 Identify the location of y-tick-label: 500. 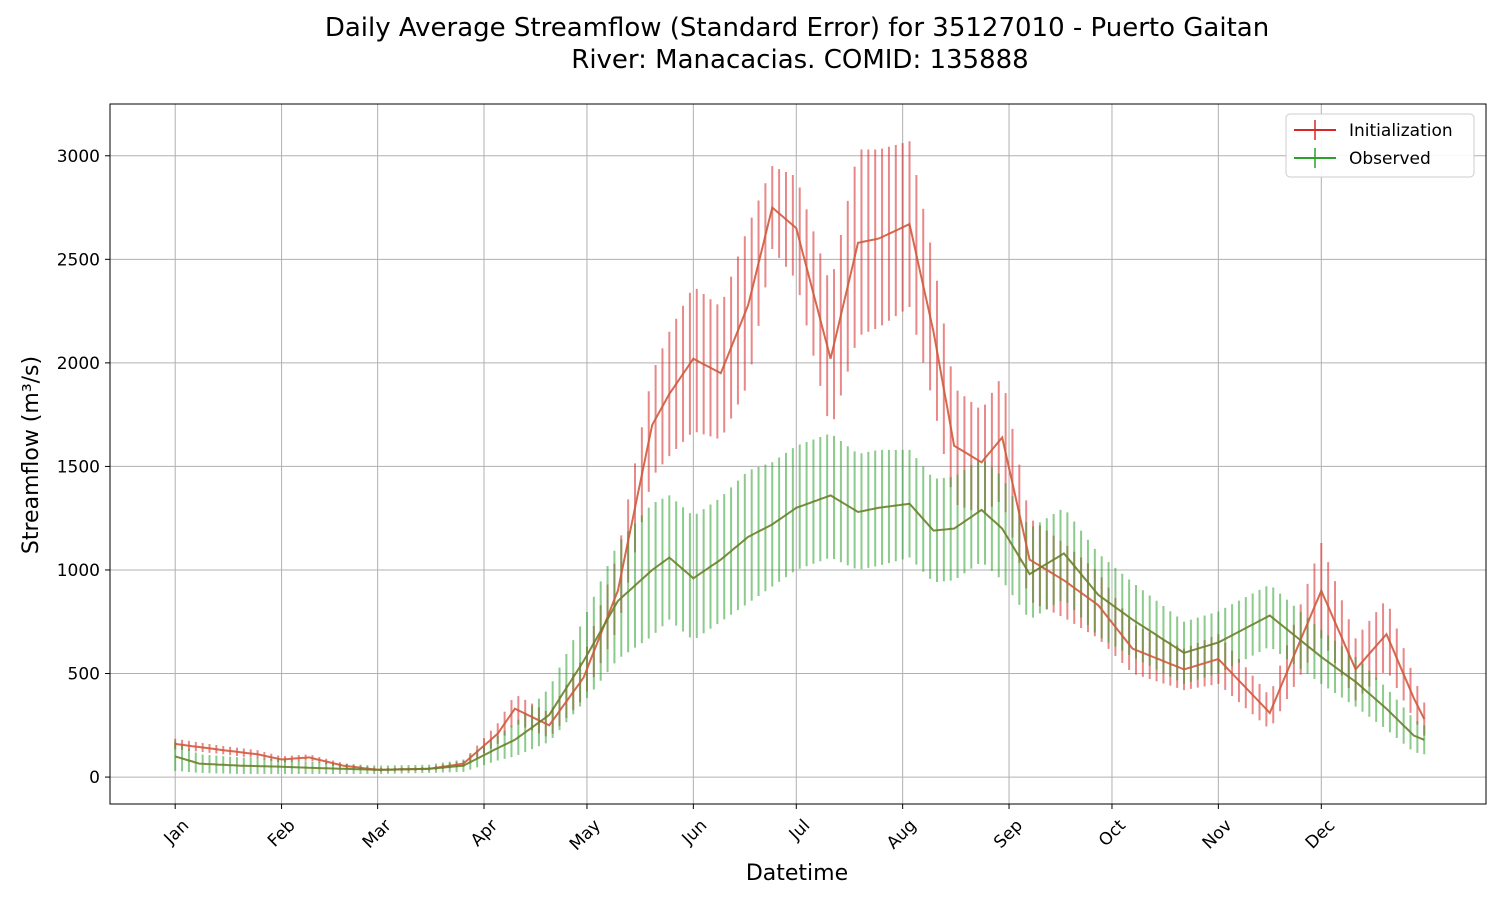
(84, 675).